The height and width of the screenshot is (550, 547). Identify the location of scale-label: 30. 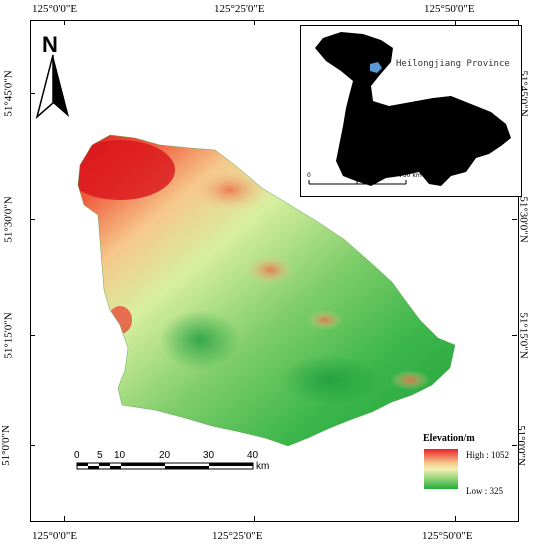
(209, 455).